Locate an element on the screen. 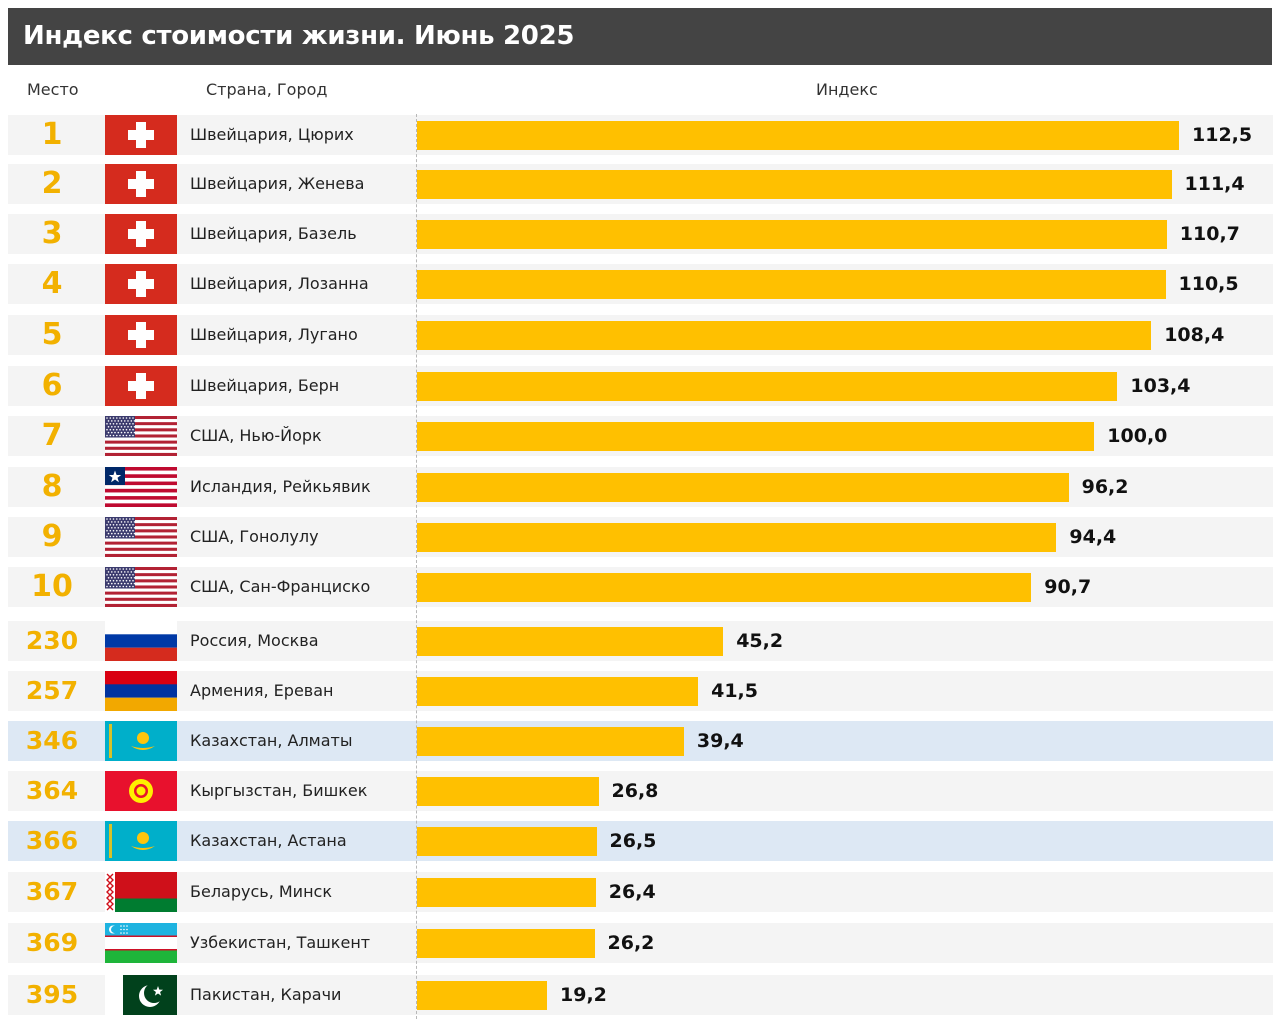  value-label: 45,2 is located at coordinates (760, 641).